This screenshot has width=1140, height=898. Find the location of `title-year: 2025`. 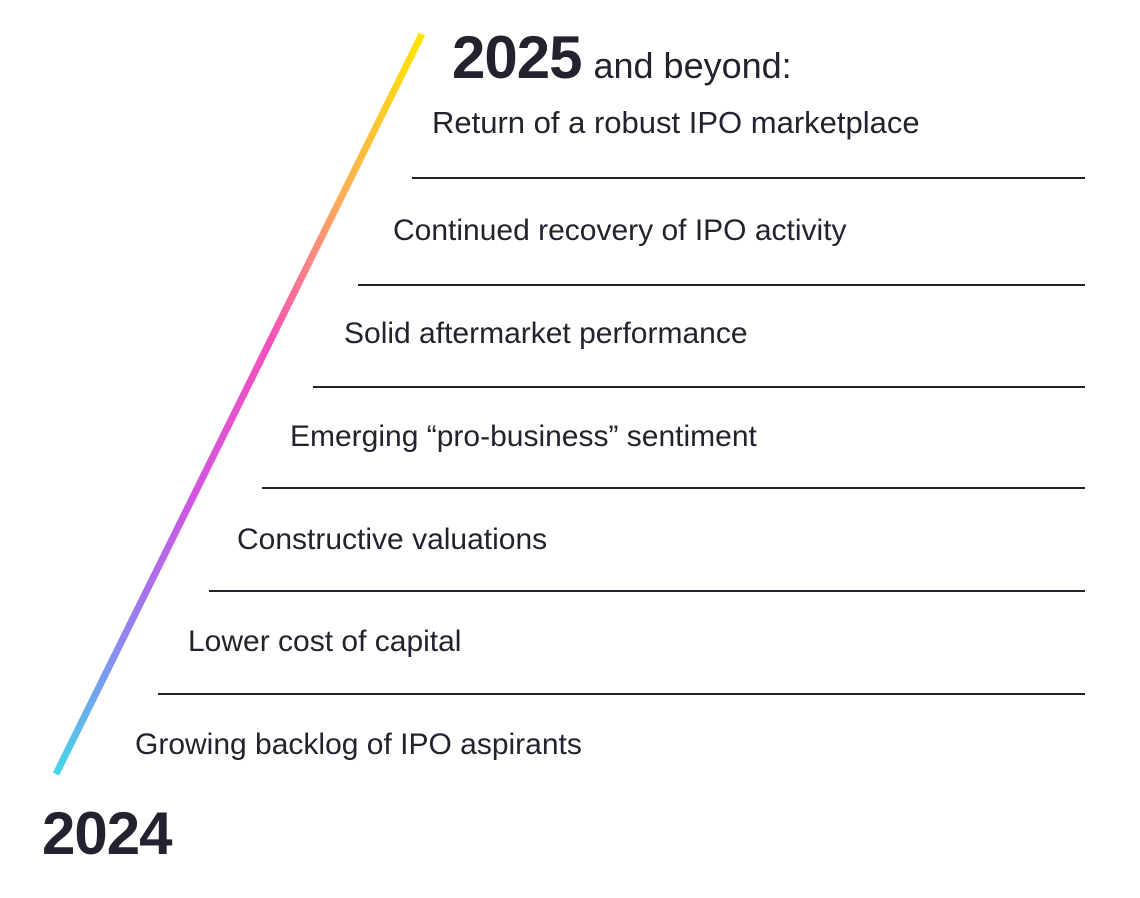

title-year: 2025 is located at coordinates (517, 57).